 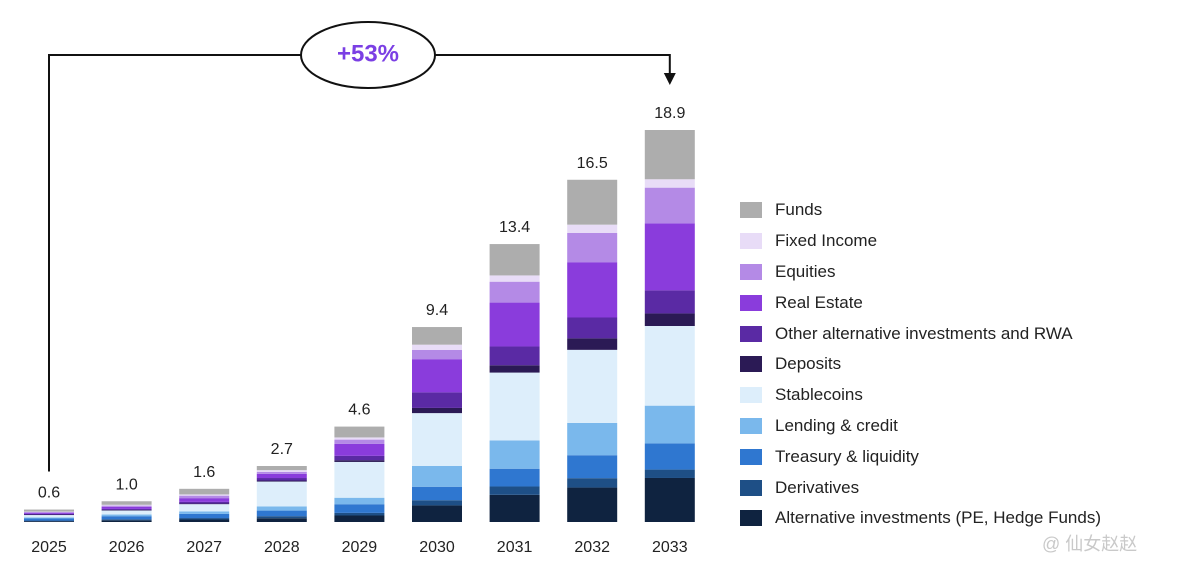 What do you see at coordinates (127, 547) in the screenshot?
I see `x-tick-label: 2026` at bounding box center [127, 547].